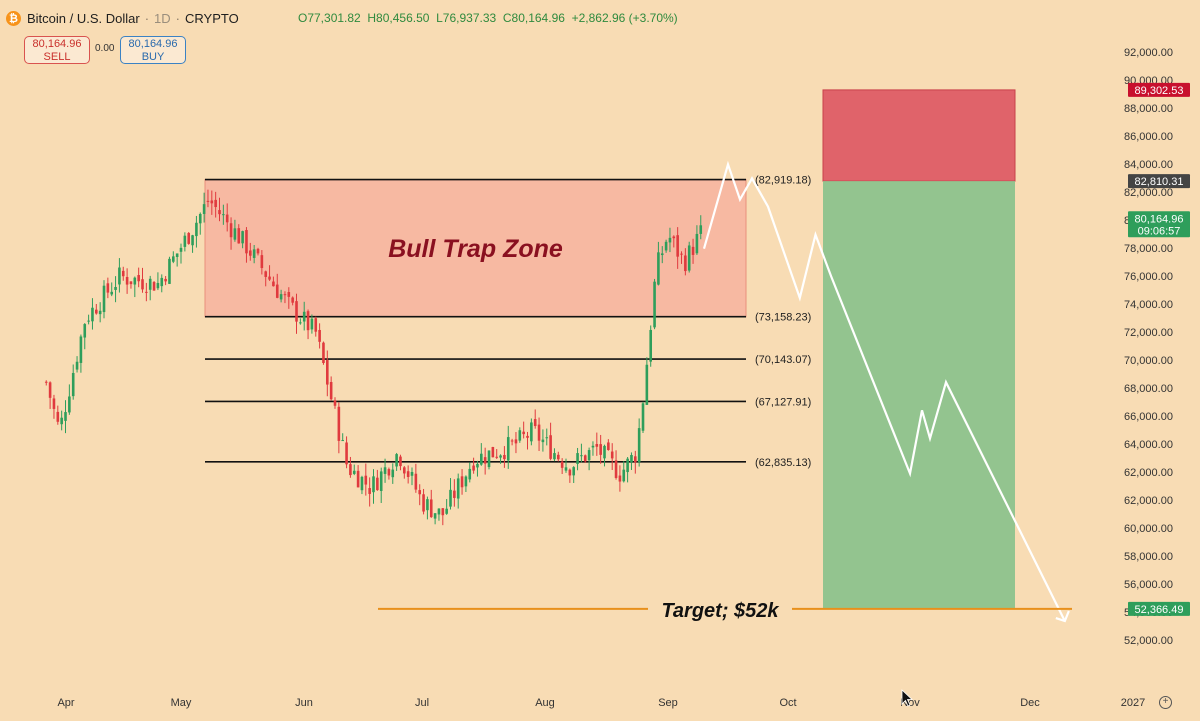  What do you see at coordinates (1148, 389) in the screenshot?
I see `y-tick-label: 68,000.00` at bounding box center [1148, 389].